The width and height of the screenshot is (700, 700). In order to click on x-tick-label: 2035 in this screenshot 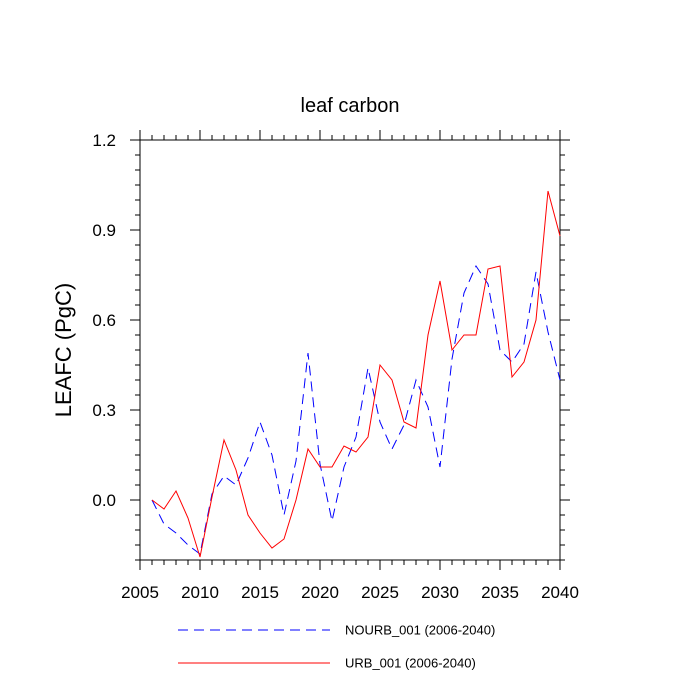, I will do `click(500, 592)`.